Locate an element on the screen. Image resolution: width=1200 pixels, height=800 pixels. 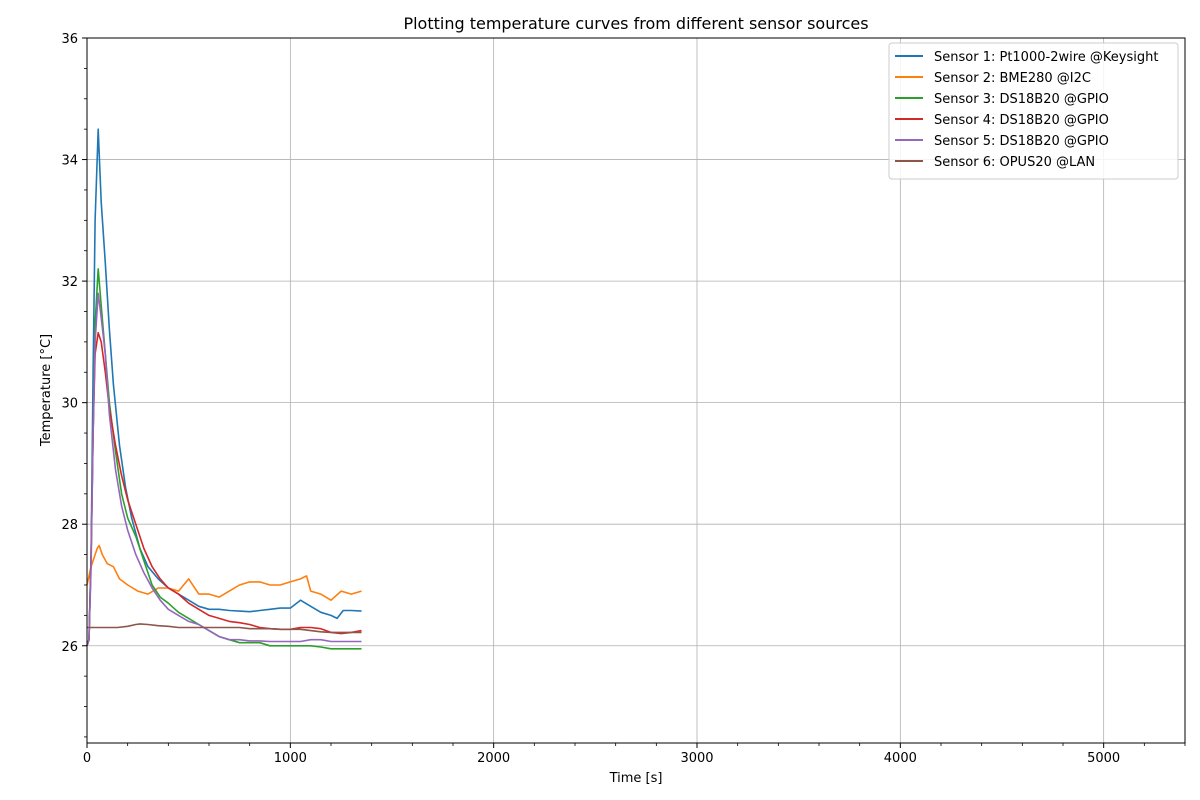
legend-label-sensor-6: Sensor 6: OPUS20 @LAN is located at coordinates (1014, 162).